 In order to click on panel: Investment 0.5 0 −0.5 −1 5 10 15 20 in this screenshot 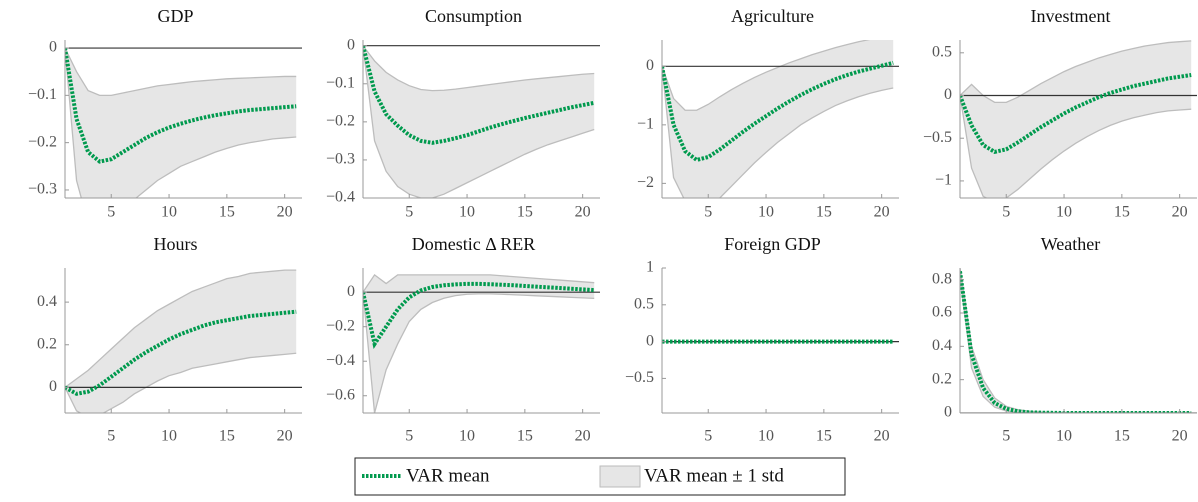, I will do `click(1060, 113)`.